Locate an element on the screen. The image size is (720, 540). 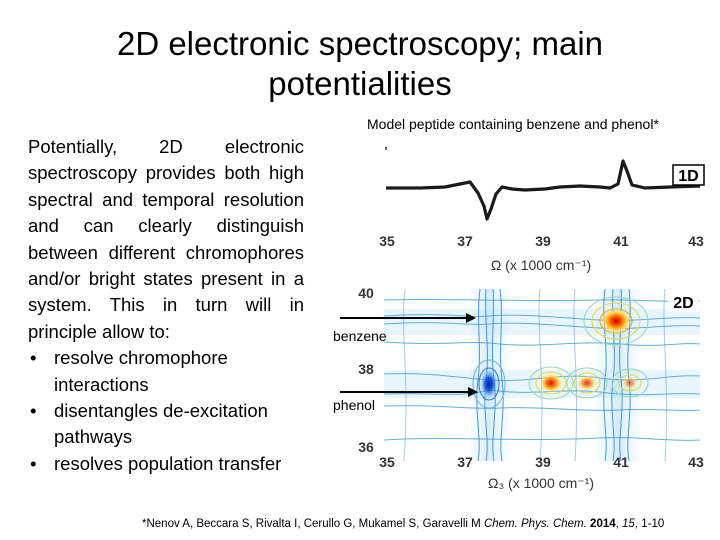
spectrum-1d-line is located at coordinates (543, 190).